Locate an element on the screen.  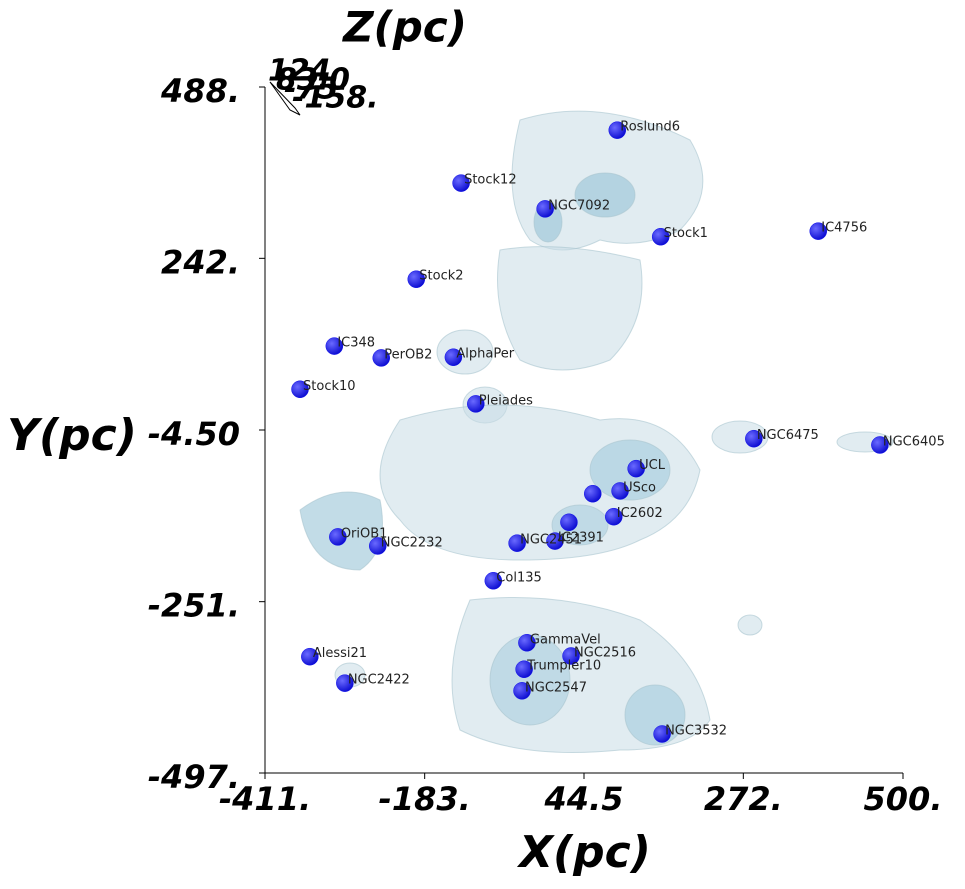
x-tick-label: 500. is located at coordinates (903, 799).